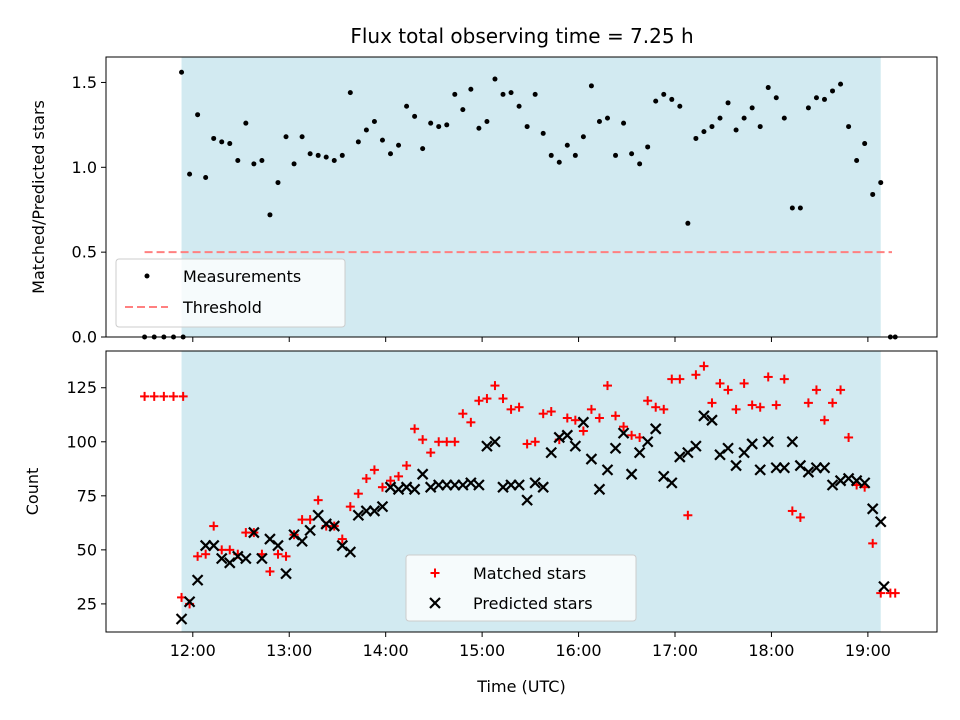 The height and width of the screenshot is (720, 960). I want to click on legend-label-threshold: Threshold, so click(222, 307).